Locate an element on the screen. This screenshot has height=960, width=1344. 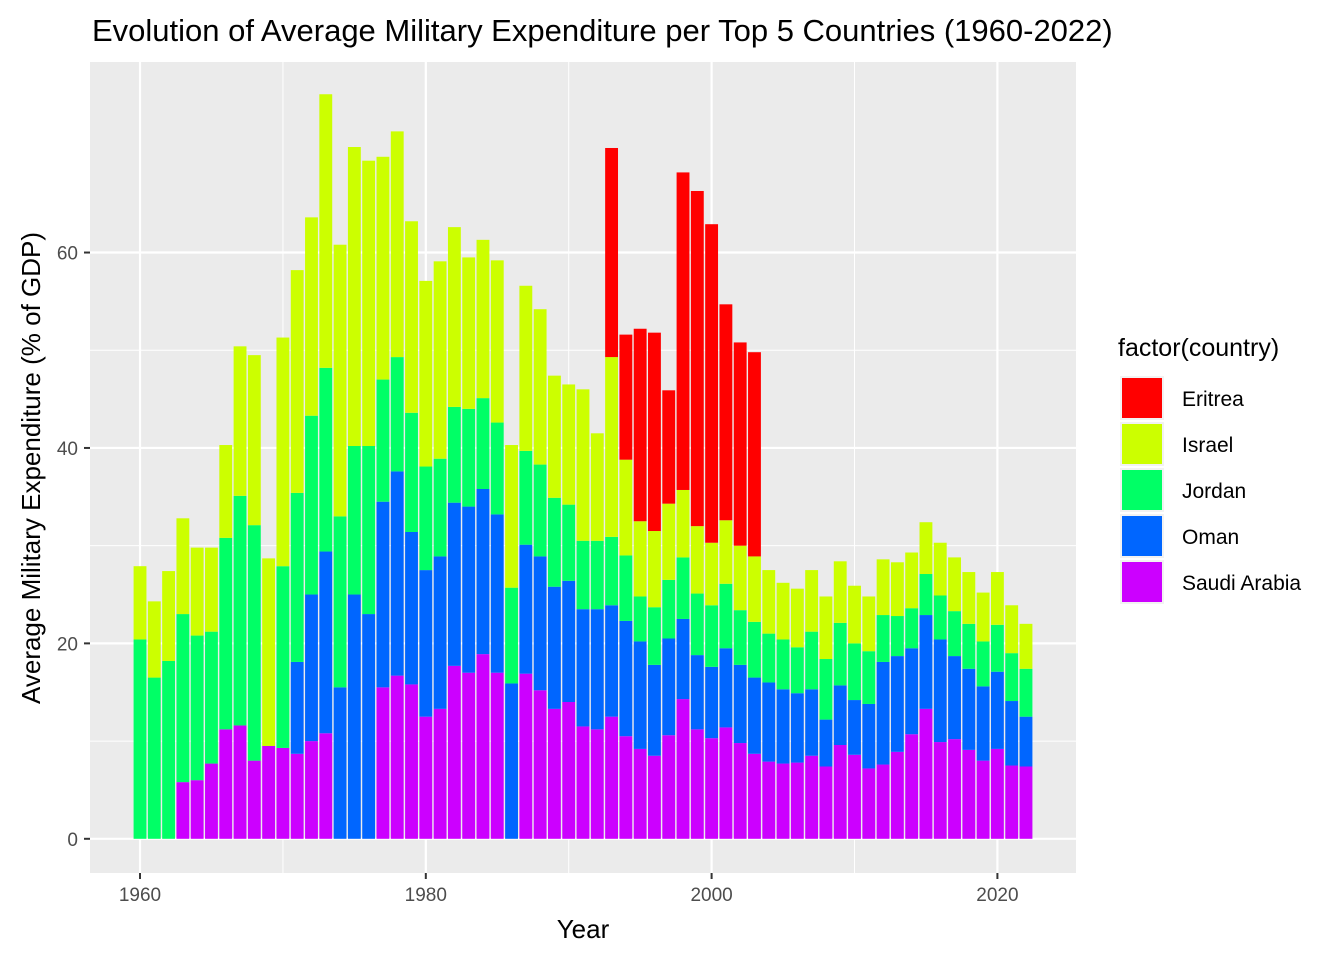
legend-label: Oman is located at coordinates (1210, 537).